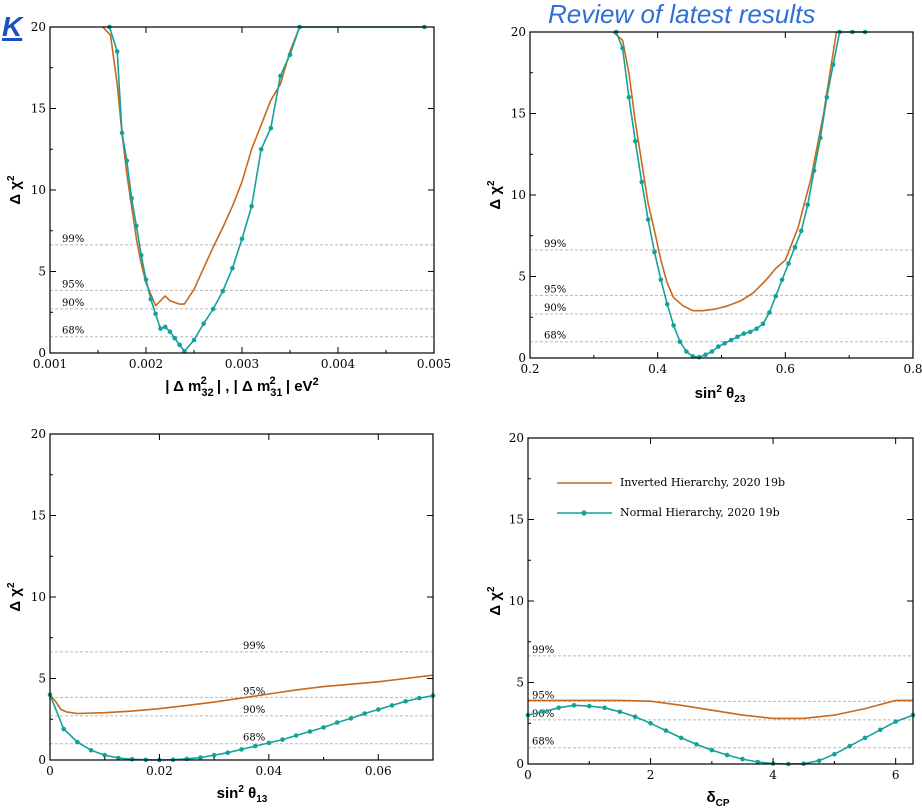  What do you see at coordinates (159, 771) in the screenshot?
I see `x-tick-label: 0.02` at bounding box center [159, 771].